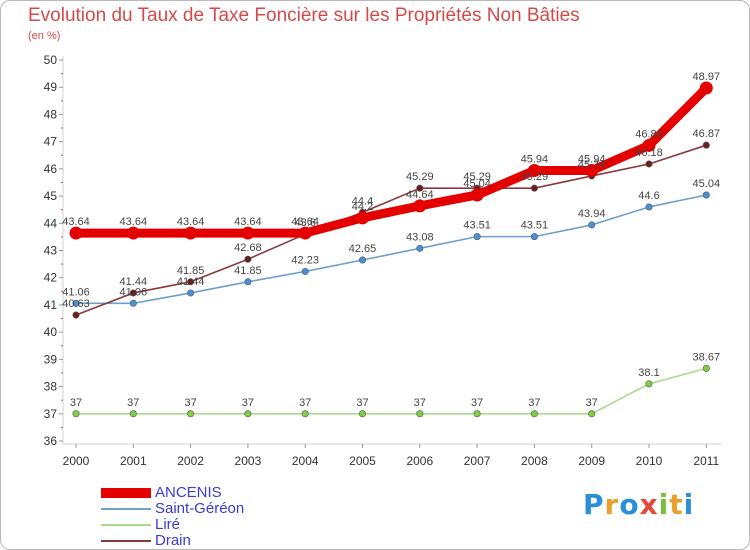 The width and height of the screenshot is (750, 550). What do you see at coordinates (126, 541) in the screenshot?
I see `legend-swatch-drain` at bounding box center [126, 541].